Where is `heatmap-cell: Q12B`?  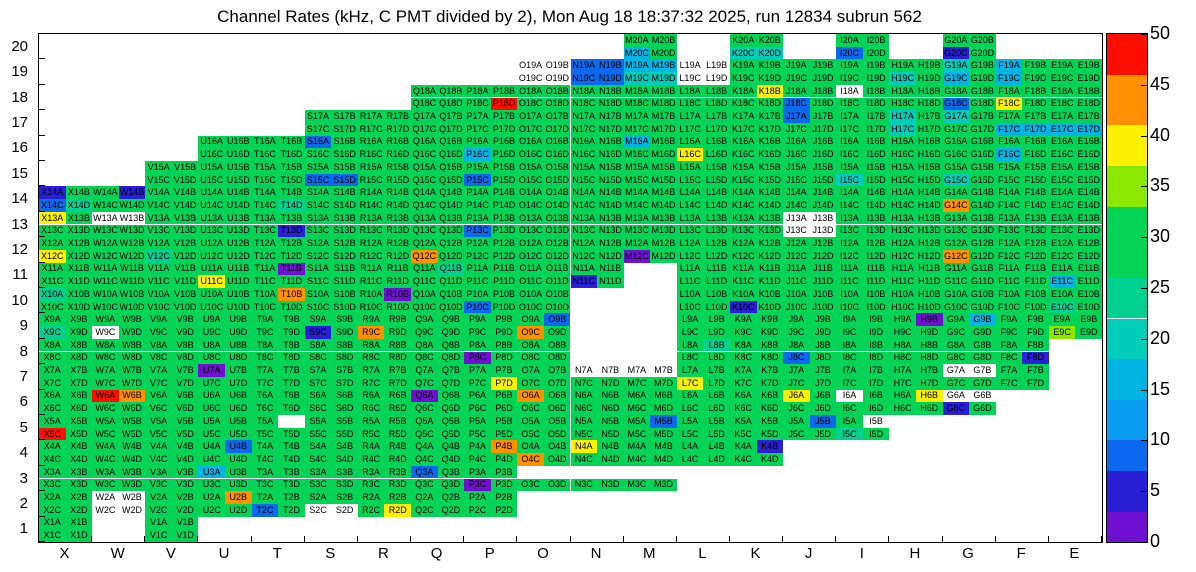 heatmap-cell: Q12B is located at coordinates (451, 243).